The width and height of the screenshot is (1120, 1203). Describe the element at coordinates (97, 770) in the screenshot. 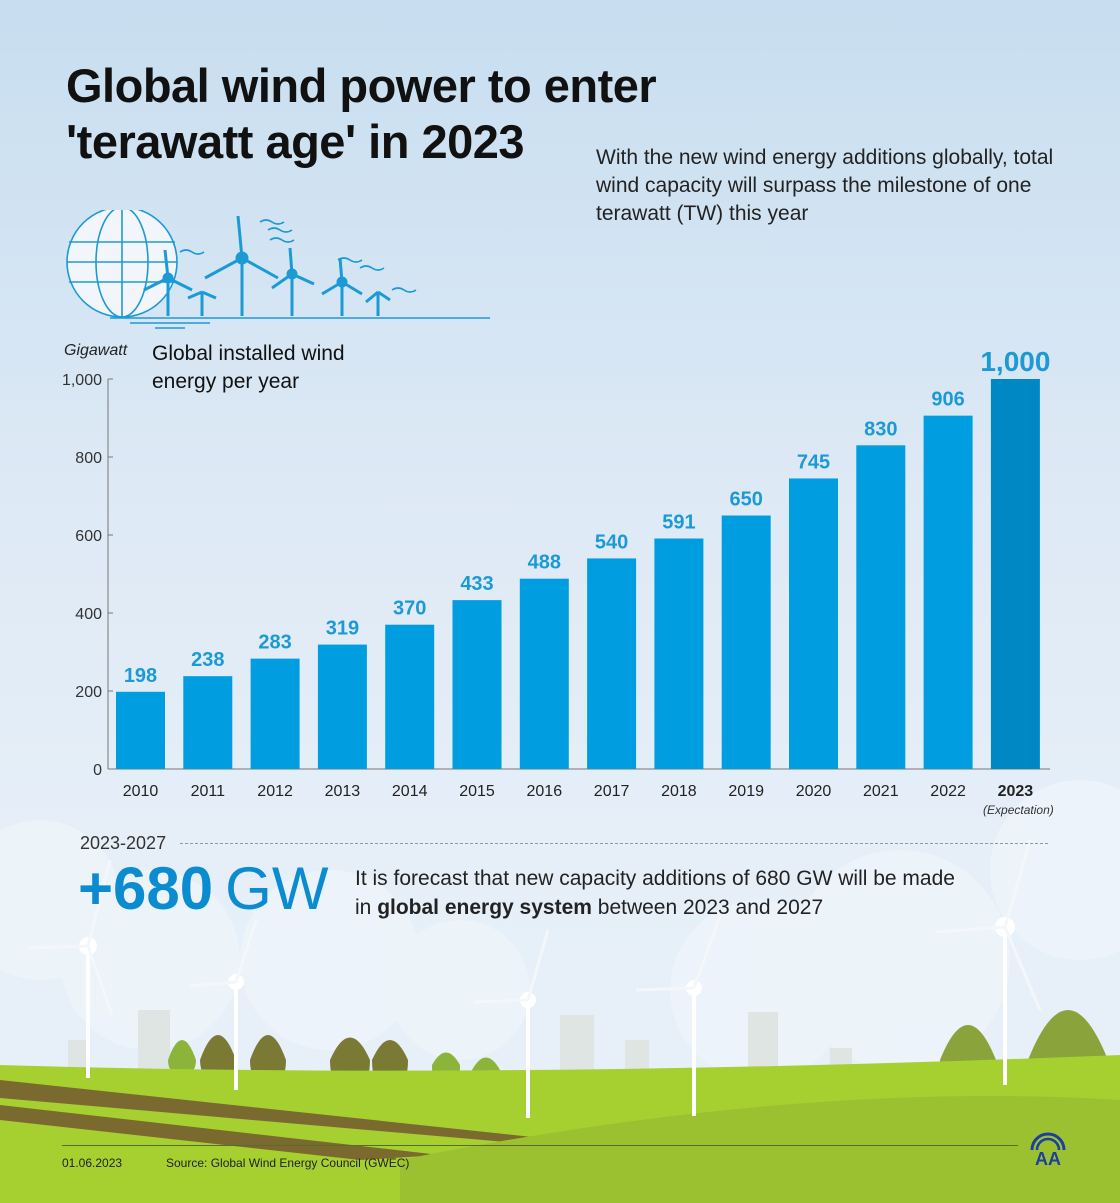

I see `y-tick-label: 0` at that location.